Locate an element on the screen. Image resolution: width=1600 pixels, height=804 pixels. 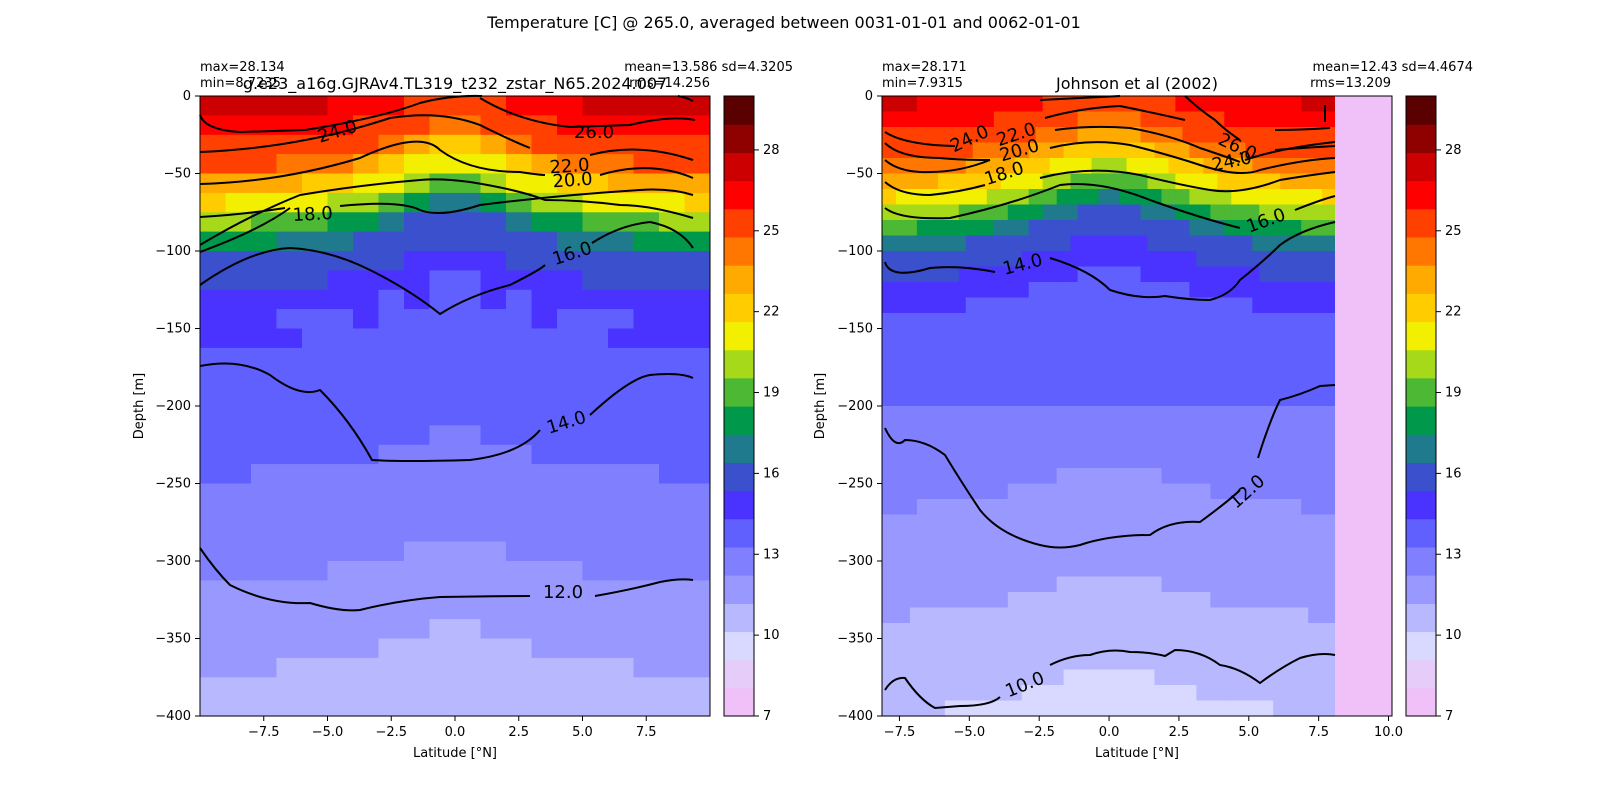
colorbar-swatch is located at coordinates (739, 223).